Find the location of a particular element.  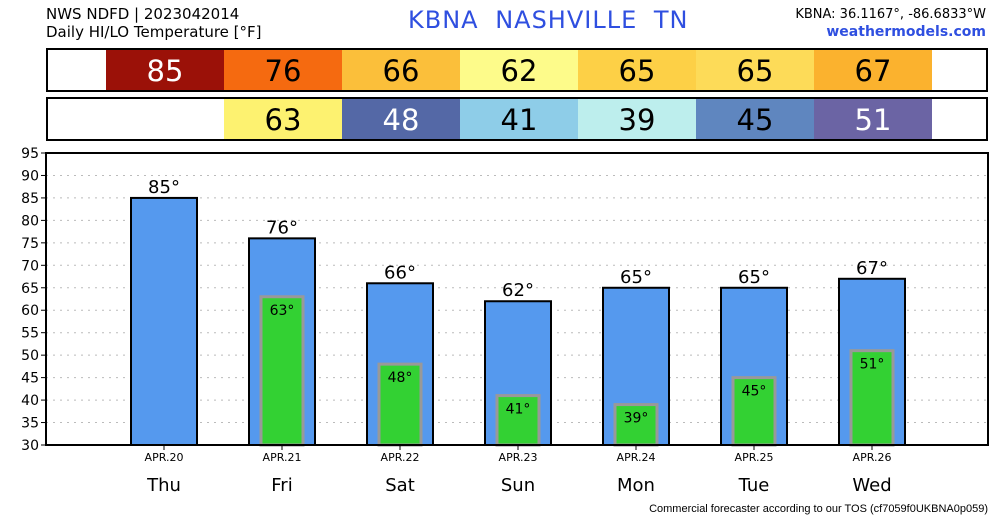

x-day-label: Tue is located at coordinates (754, 485).